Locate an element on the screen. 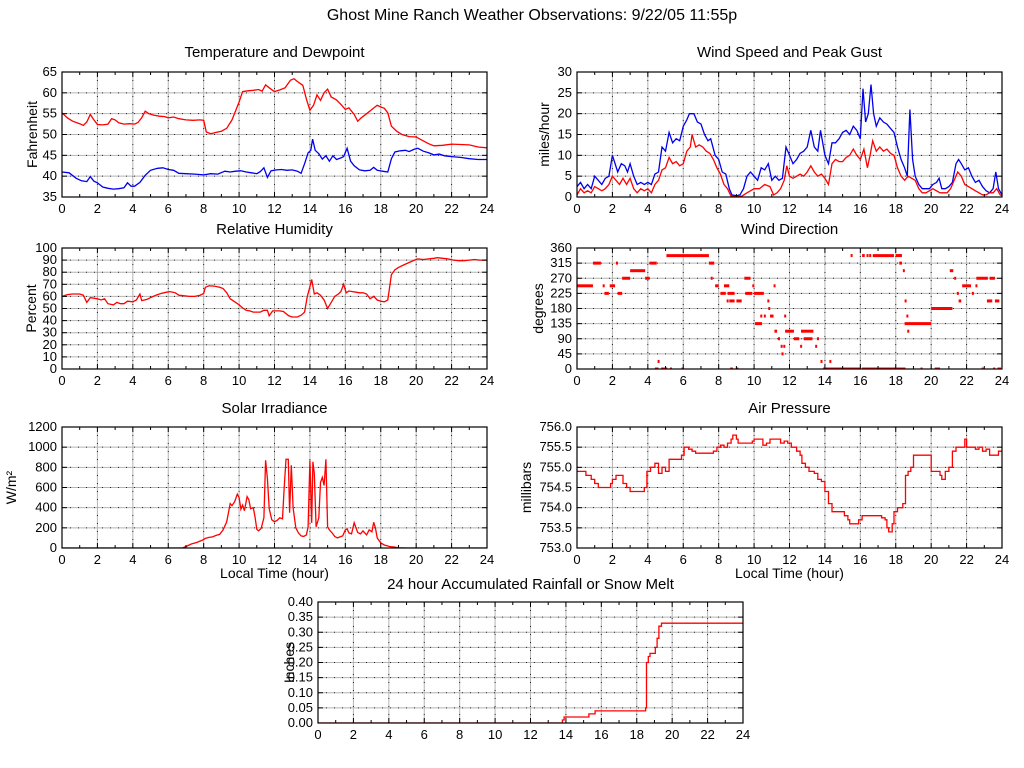 The image size is (1024, 768). series-humidity is located at coordinates (274, 287).